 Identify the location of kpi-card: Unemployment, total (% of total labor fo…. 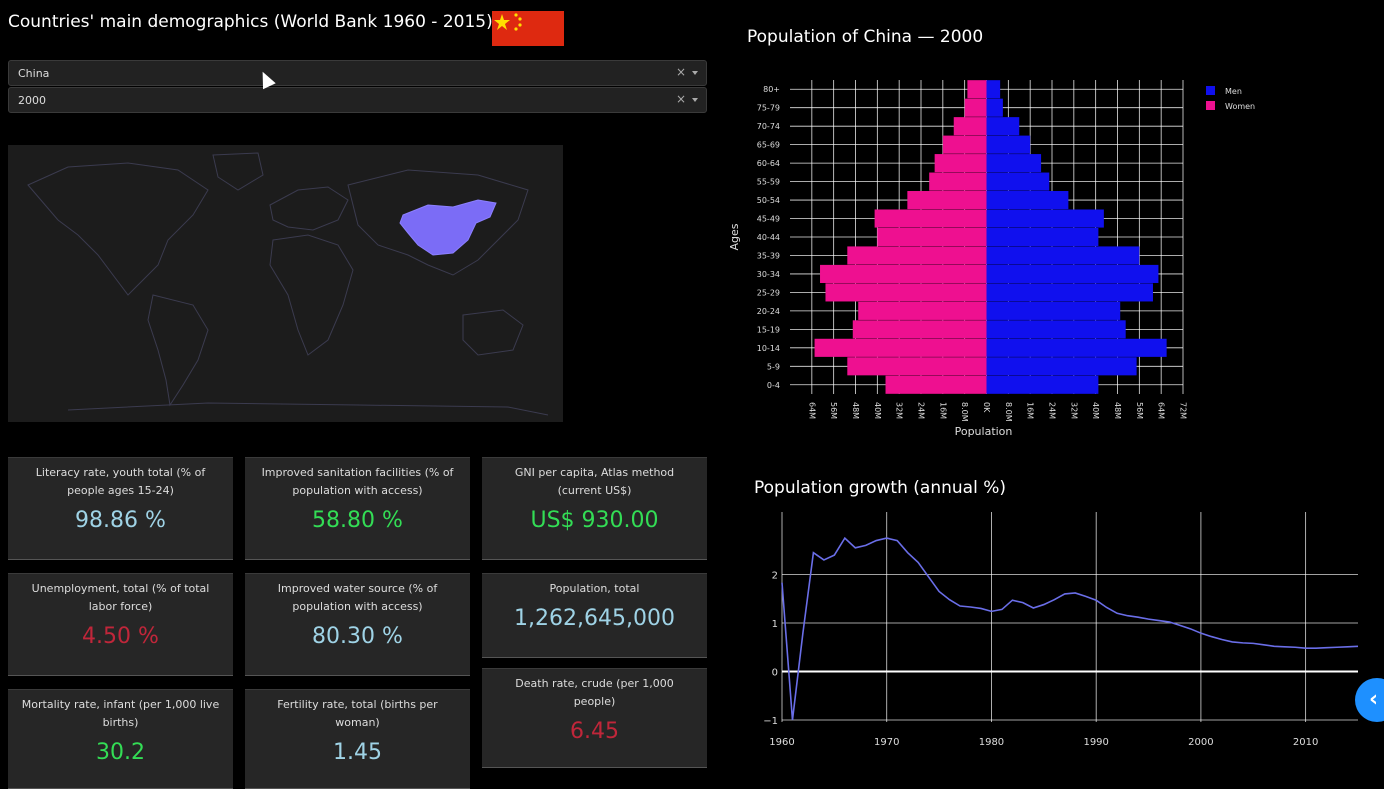
(120, 624).